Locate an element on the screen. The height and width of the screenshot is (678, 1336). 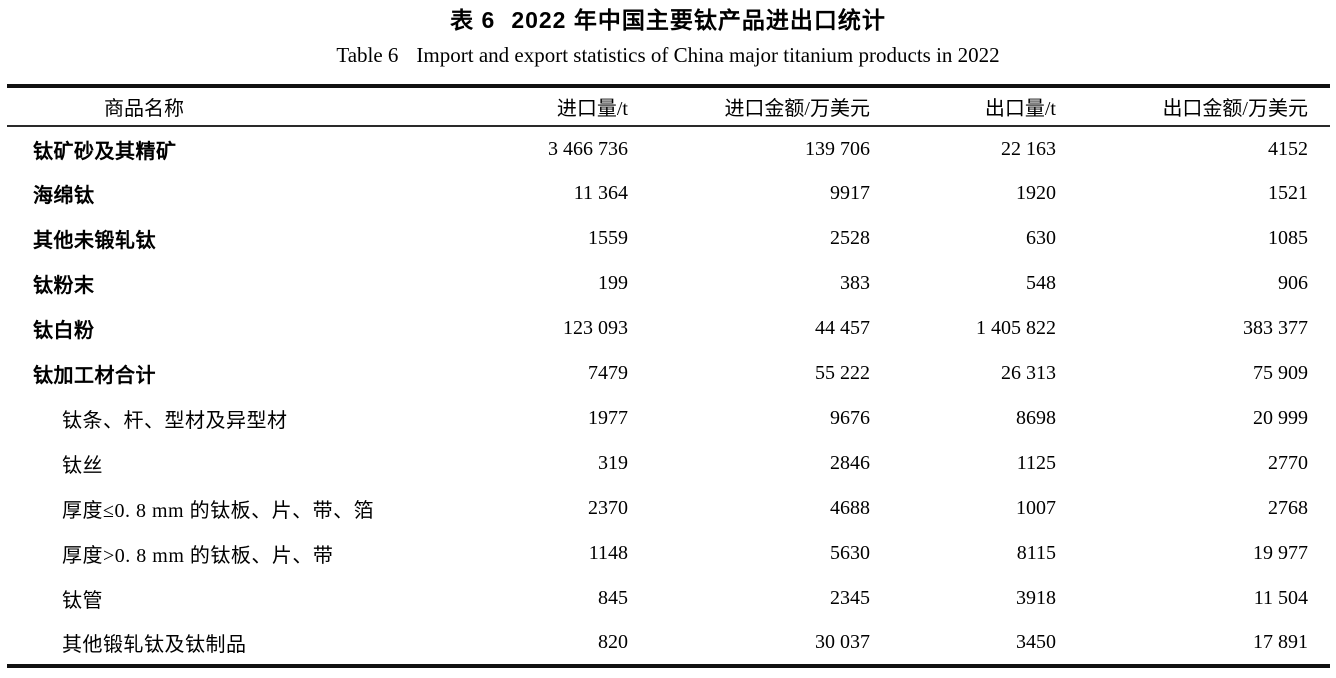
col-header-product-name: 商品名称 is located at coordinates (144, 109).